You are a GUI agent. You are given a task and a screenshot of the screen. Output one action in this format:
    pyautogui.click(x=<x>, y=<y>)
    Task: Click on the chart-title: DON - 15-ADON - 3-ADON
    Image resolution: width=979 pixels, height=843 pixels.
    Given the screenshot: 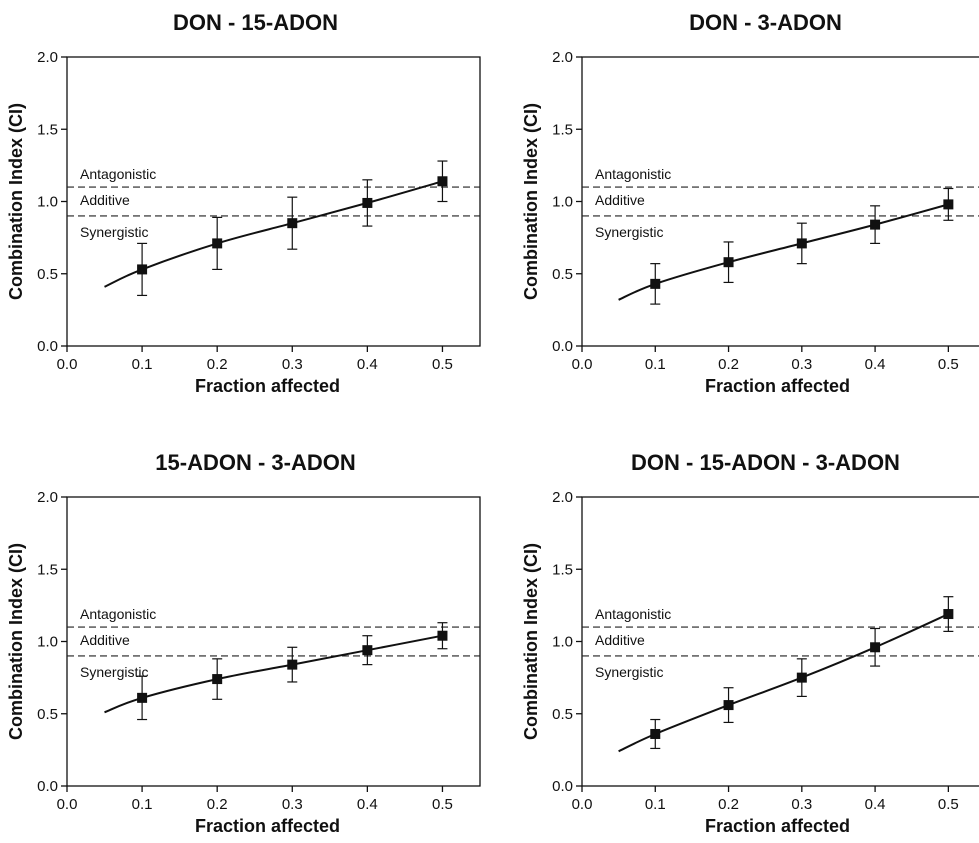 What is the action you would take?
    pyautogui.click(x=765, y=462)
    